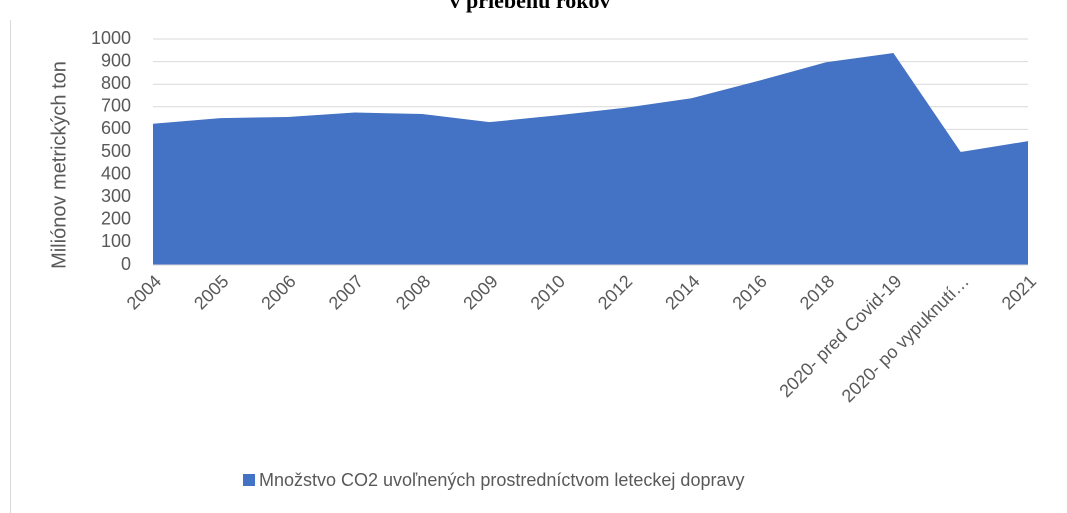 Image resolution: width=1067 pixels, height=513 pixels. What do you see at coordinates (116, 196) in the screenshot?
I see `y-tick-label: 300` at bounding box center [116, 196].